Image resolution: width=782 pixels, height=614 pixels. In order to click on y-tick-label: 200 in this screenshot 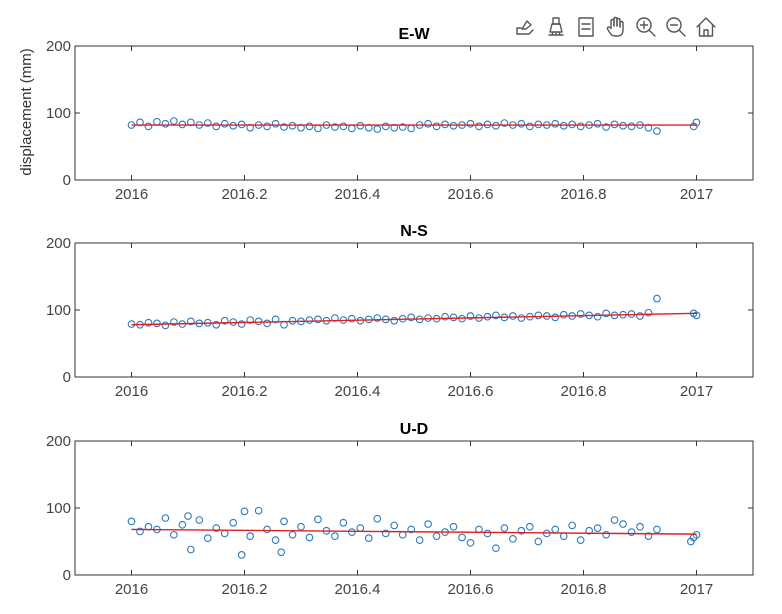, I will do `click(58, 441)`.